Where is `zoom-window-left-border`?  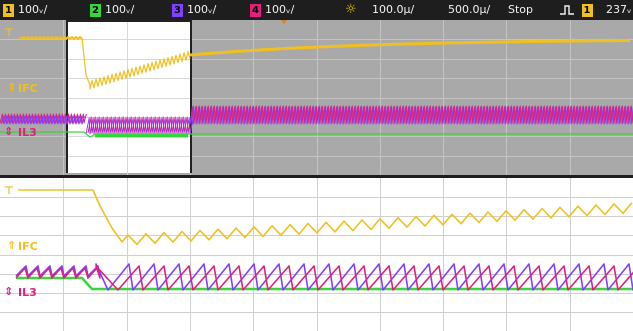 zoom-window-left-border is located at coordinates (67, 97).